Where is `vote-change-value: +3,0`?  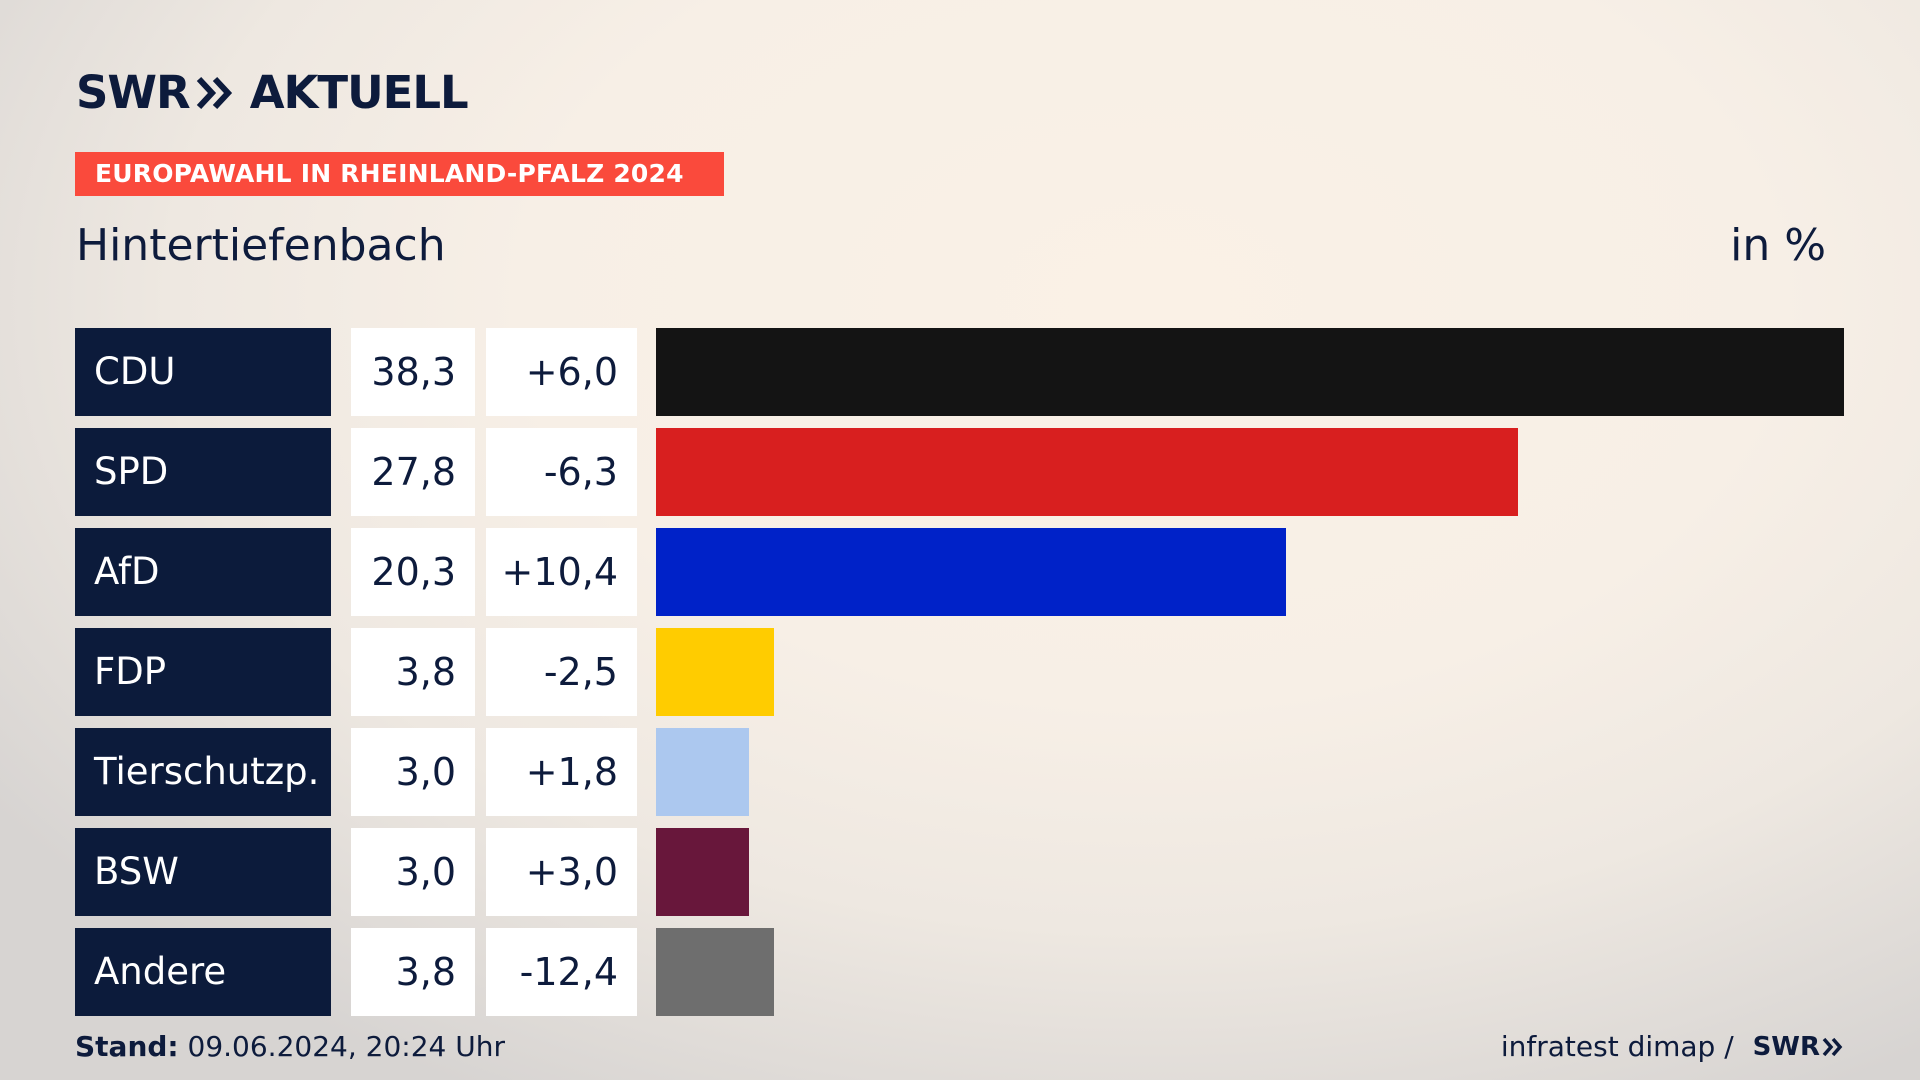
vote-change-value: +3,0 is located at coordinates (561, 872).